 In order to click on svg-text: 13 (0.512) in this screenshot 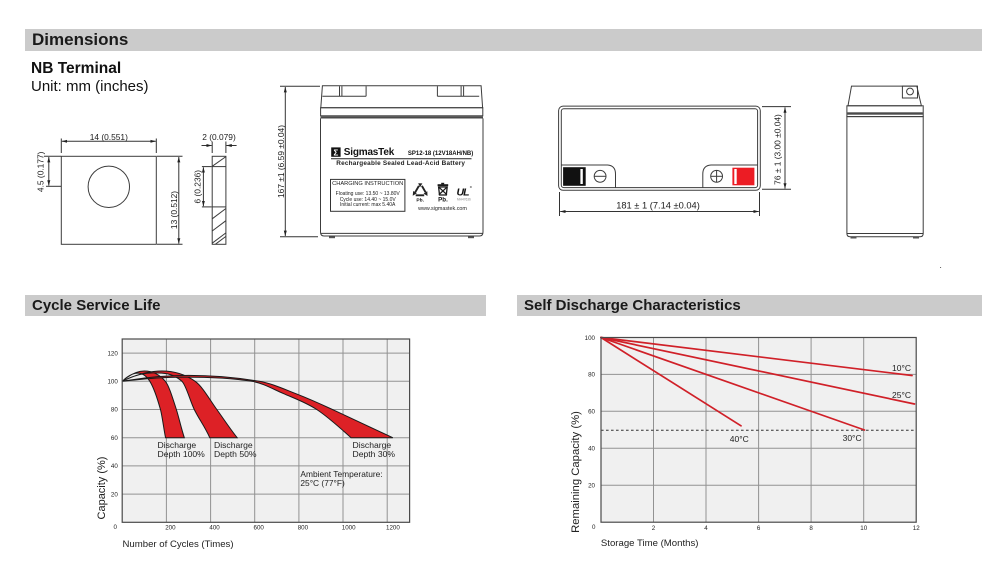, I will do `click(174, 210)`.